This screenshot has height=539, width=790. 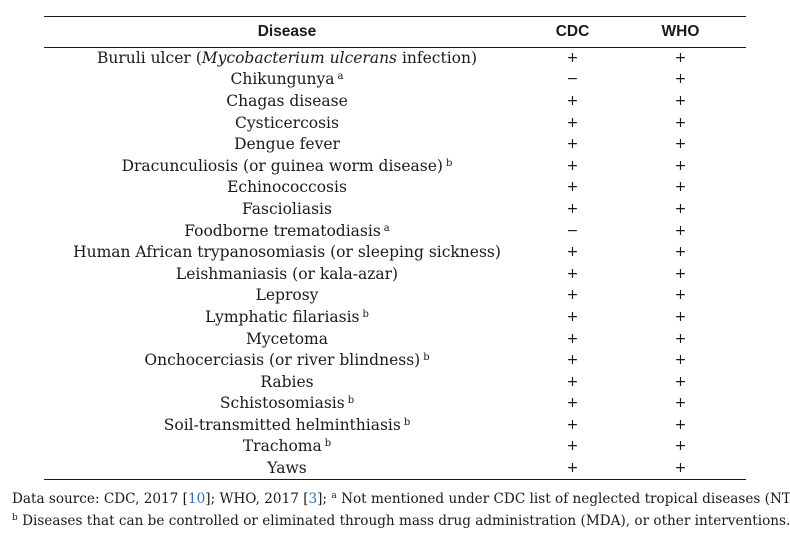 What do you see at coordinates (282, 165) in the screenshot?
I see `disease-name: Dracunculiosis (or guinea worm disease)` at bounding box center [282, 165].